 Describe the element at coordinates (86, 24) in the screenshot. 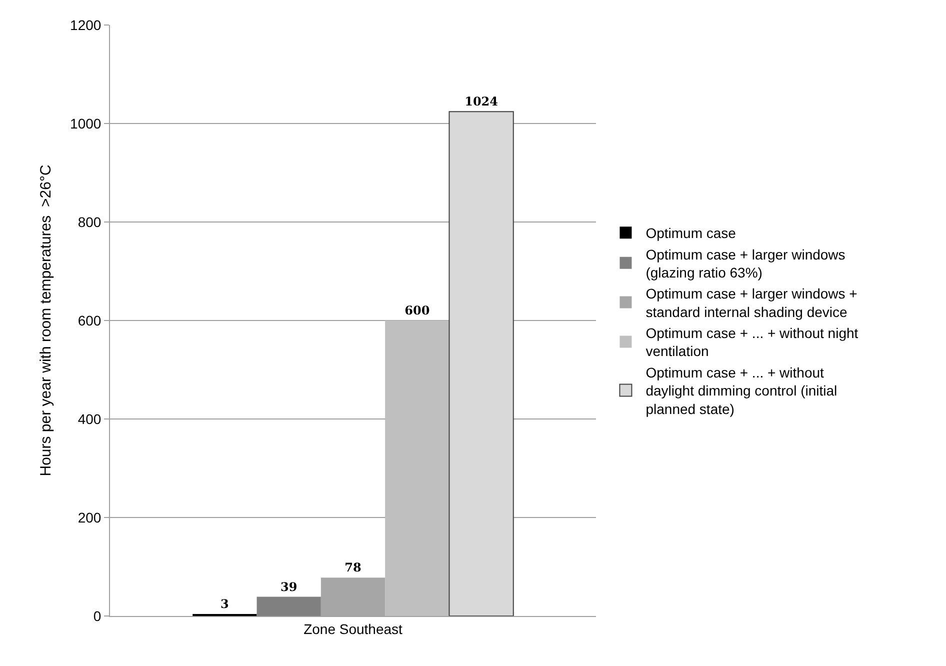

I see `y-tick-label: 1200` at that location.